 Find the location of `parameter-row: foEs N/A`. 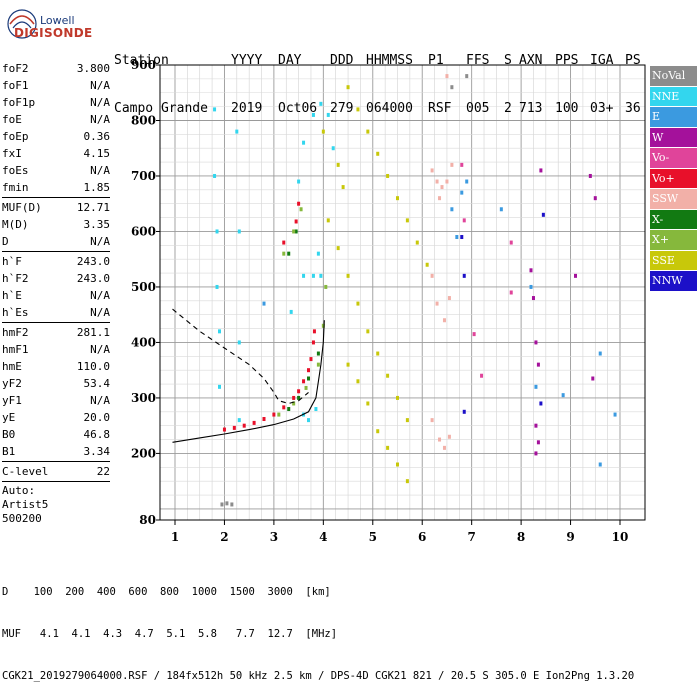

parameter-row: foEs N/A is located at coordinates (56, 170).